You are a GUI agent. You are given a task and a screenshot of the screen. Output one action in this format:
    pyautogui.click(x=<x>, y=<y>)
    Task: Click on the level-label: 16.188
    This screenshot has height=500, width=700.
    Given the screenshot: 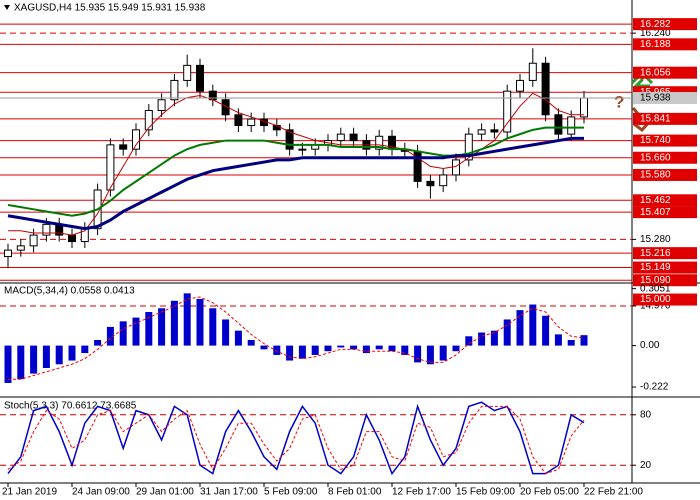 What is the action you would take?
    pyautogui.click(x=655, y=44)
    